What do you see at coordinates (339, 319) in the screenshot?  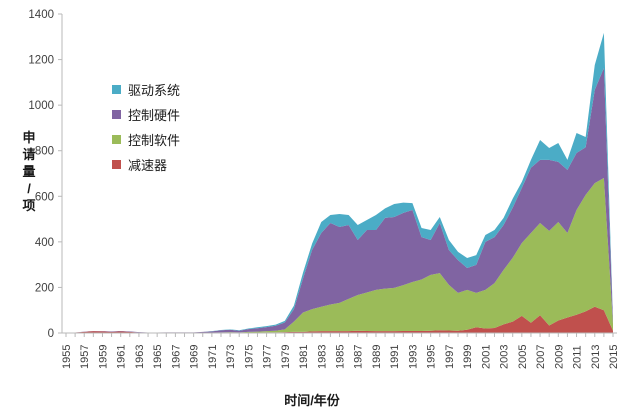 I see `area-reducer` at bounding box center [339, 319].